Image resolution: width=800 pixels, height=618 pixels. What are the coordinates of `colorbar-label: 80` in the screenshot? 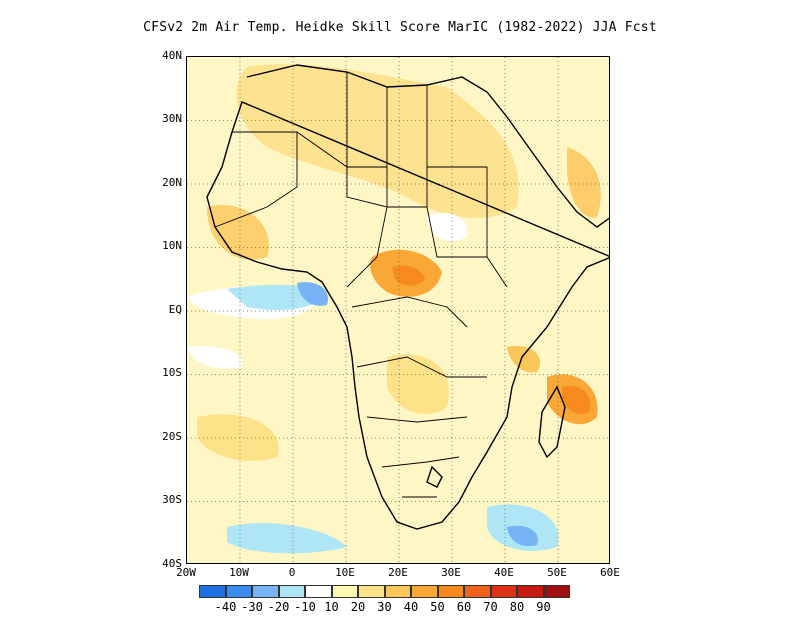 It's located at (517, 607).